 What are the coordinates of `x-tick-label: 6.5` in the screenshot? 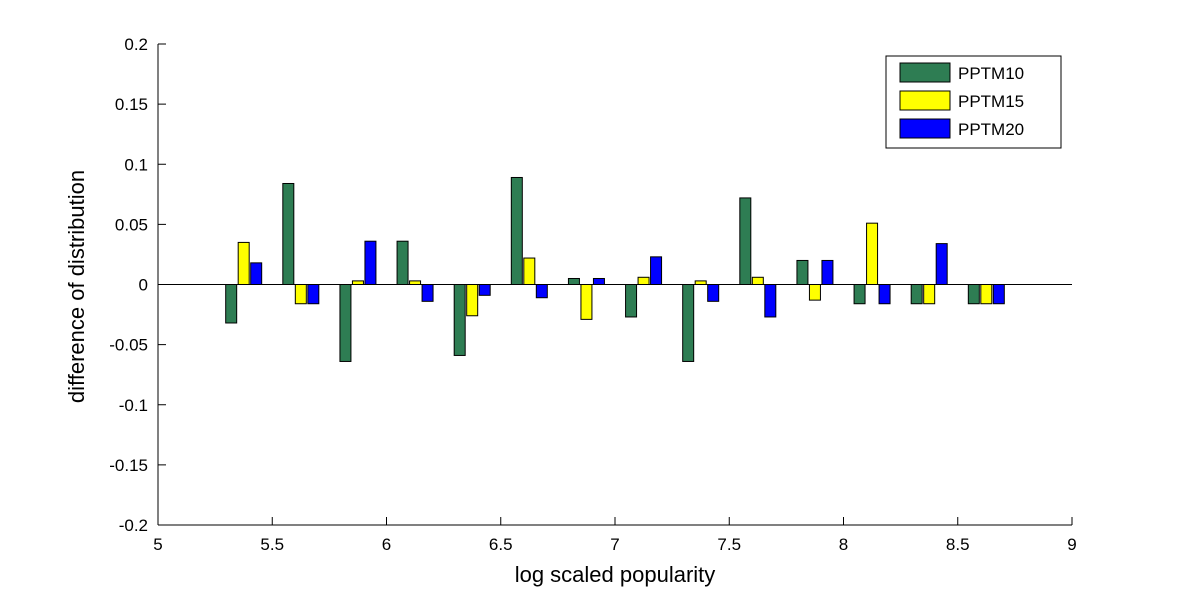 It's located at (501, 544).